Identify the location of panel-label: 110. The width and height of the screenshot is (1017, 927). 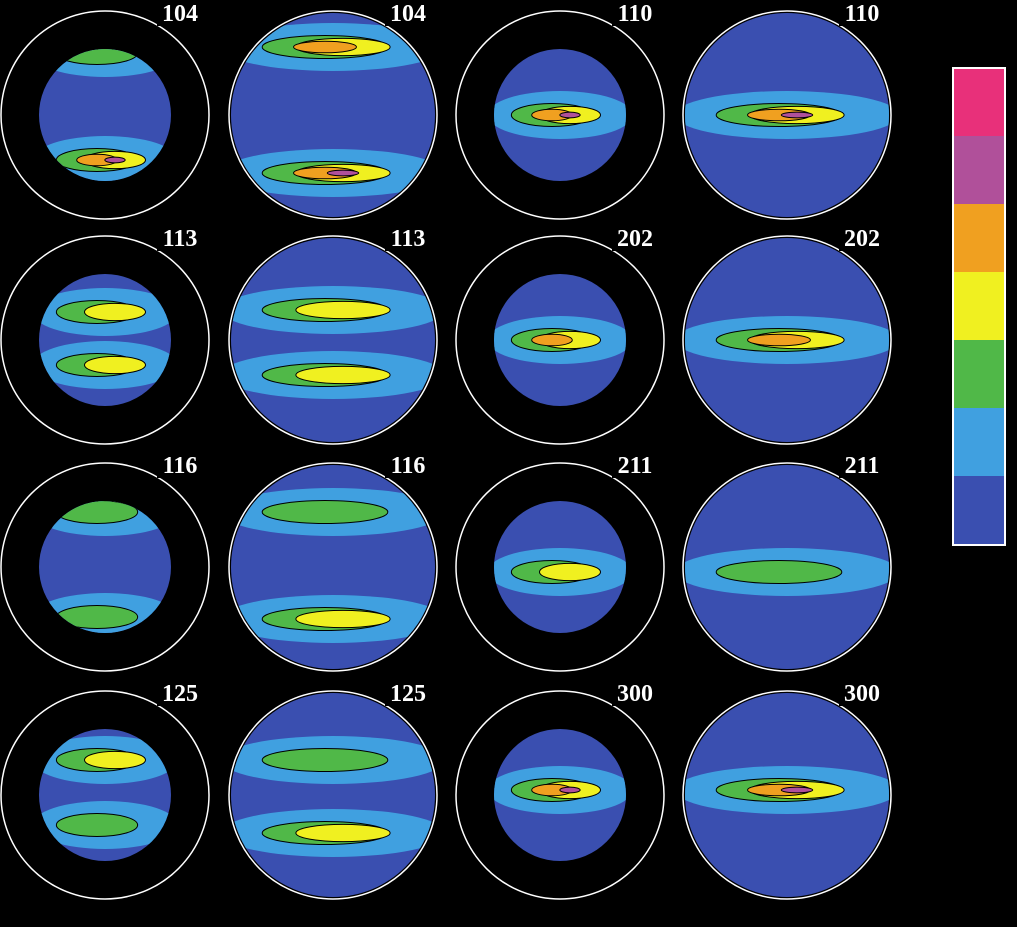
(635, 14).